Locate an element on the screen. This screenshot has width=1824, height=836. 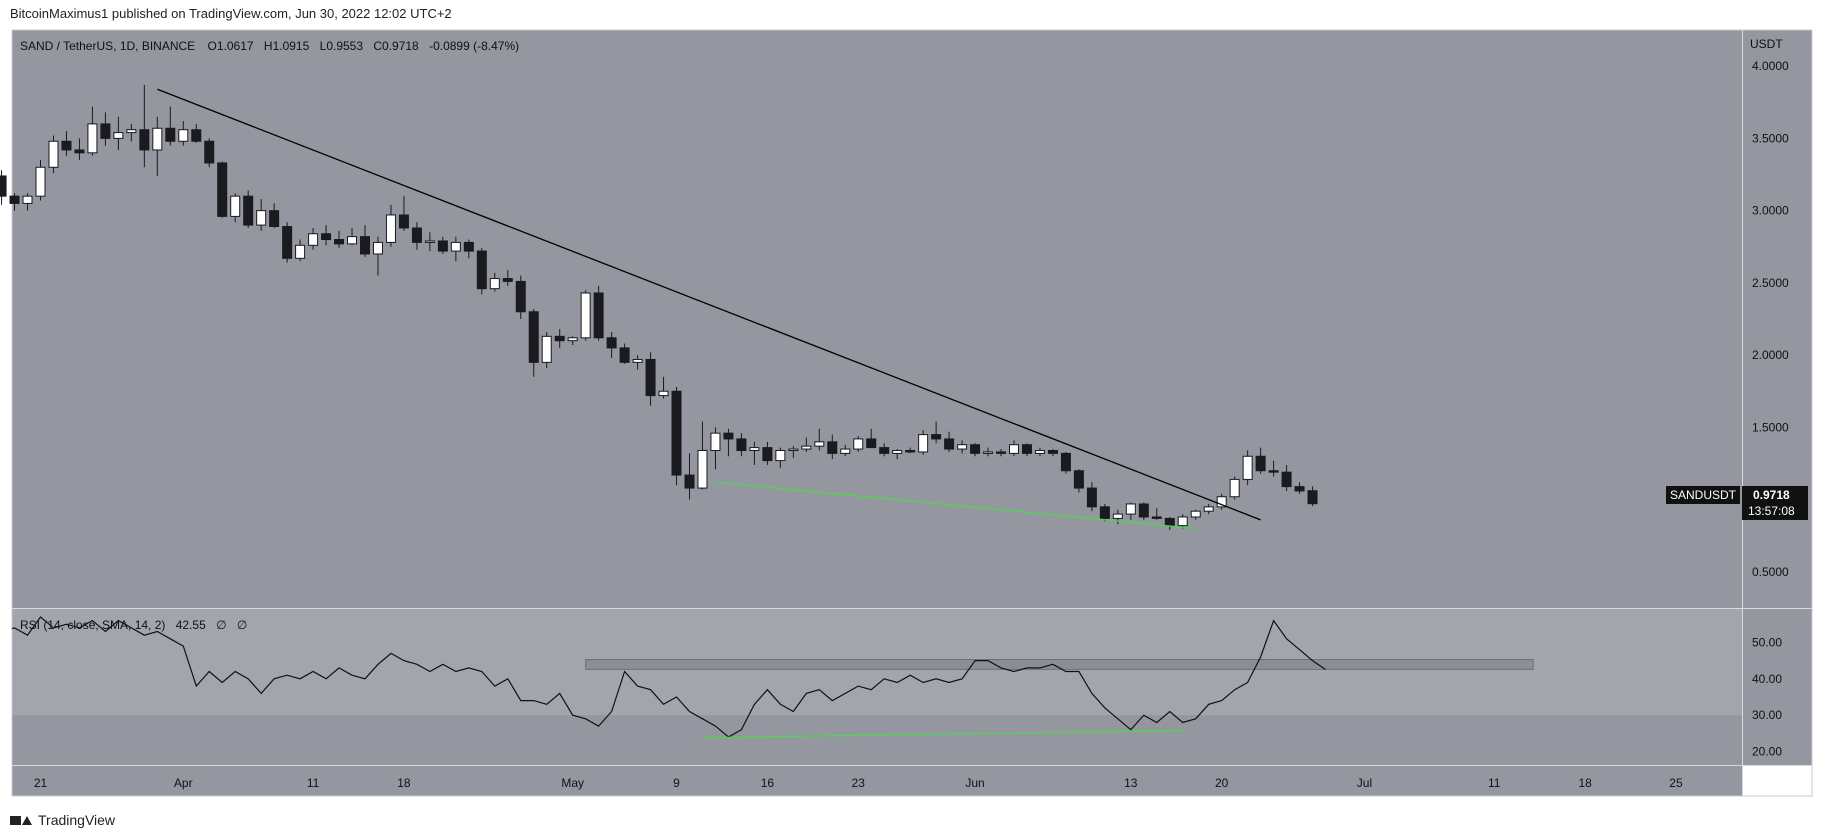
rsi-na-1: ∅ is located at coordinates (221, 625).